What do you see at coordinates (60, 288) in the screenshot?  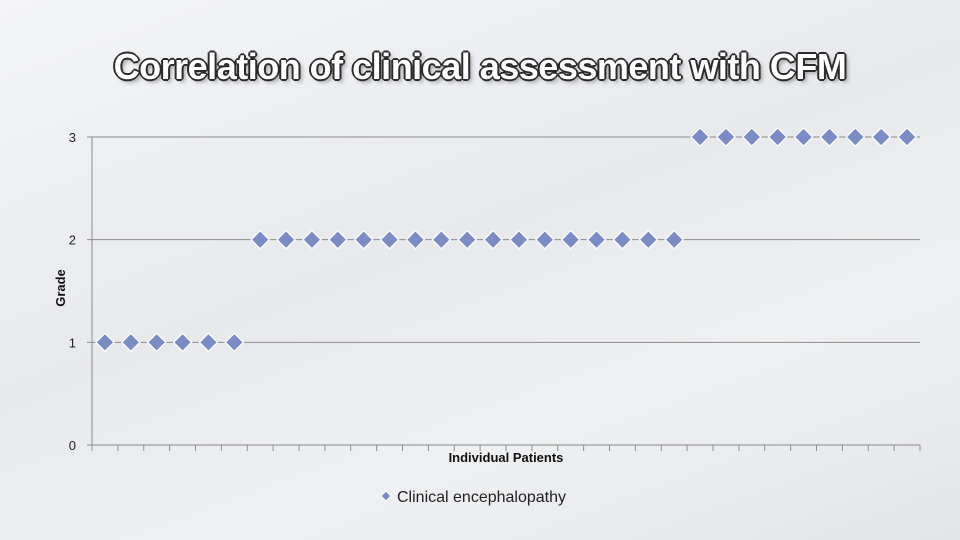 I see `y-axis-title: Grade` at bounding box center [60, 288].